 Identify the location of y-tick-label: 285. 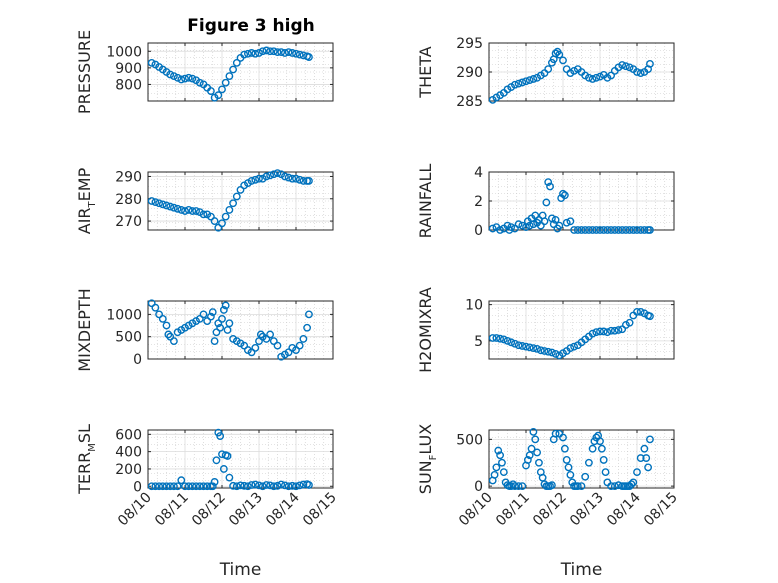
(469, 102).